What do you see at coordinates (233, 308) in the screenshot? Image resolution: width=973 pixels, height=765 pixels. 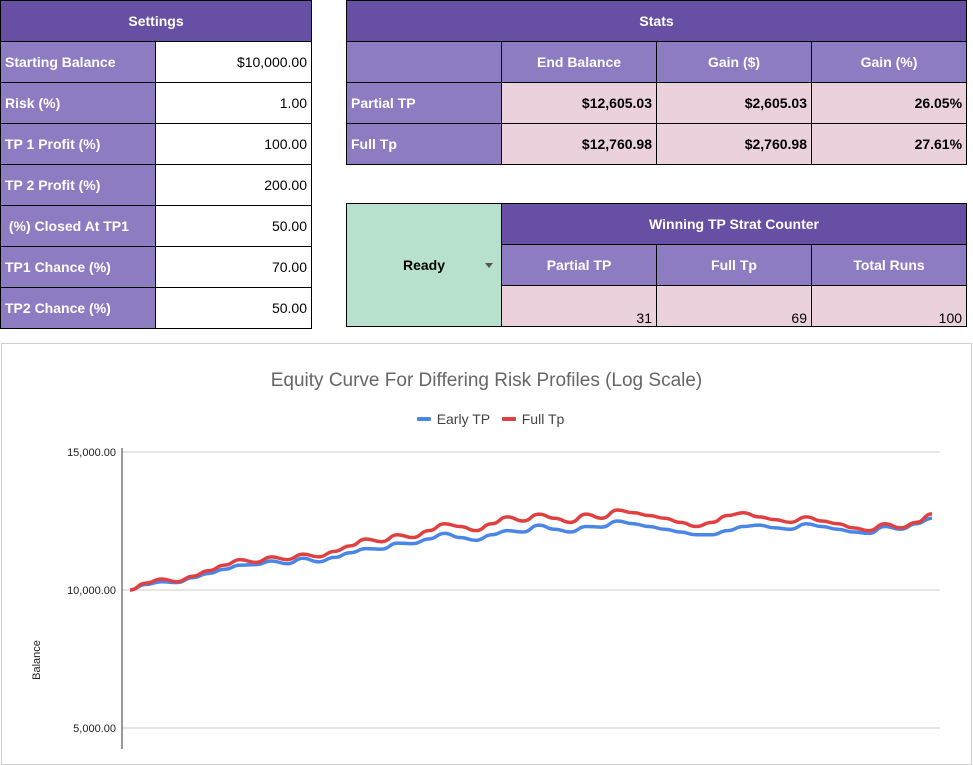 I see `setting-value-tp2-chance: 50.00` at bounding box center [233, 308].